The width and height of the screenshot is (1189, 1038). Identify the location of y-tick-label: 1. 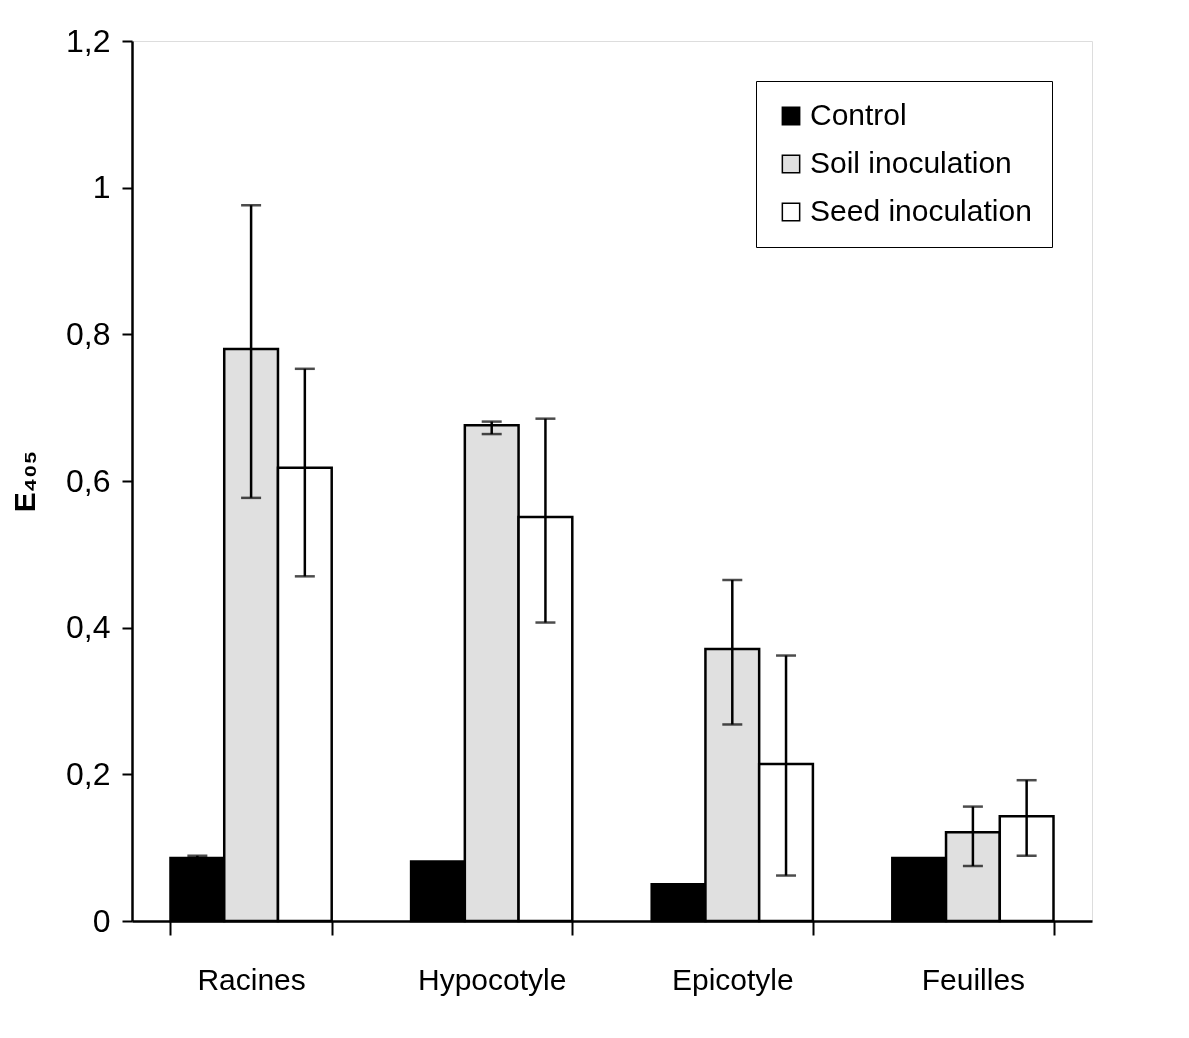
(101, 187).